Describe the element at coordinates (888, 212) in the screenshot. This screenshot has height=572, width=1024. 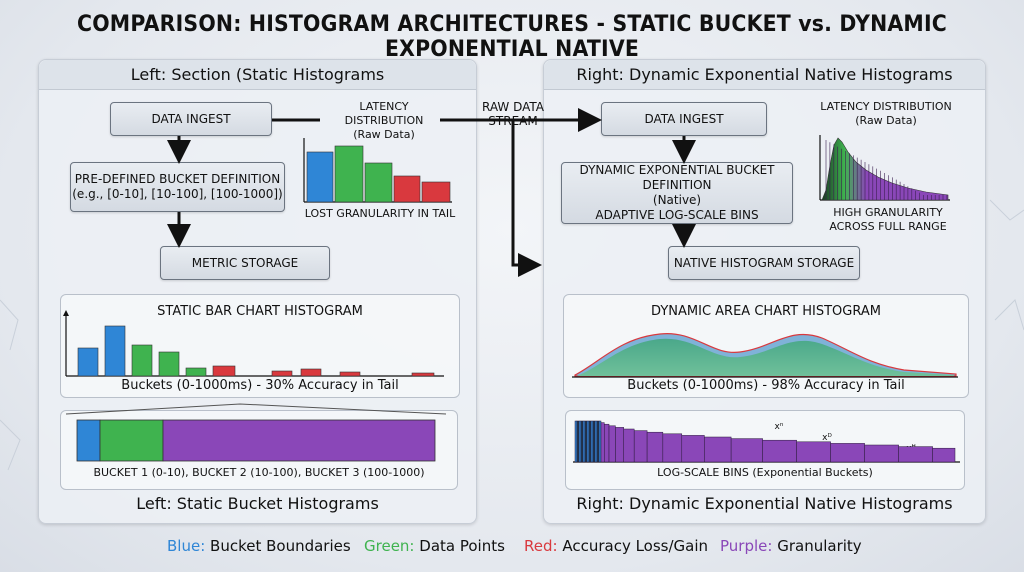
I see `right-mini-caption-line1: HIGH GRANULARITY` at that location.